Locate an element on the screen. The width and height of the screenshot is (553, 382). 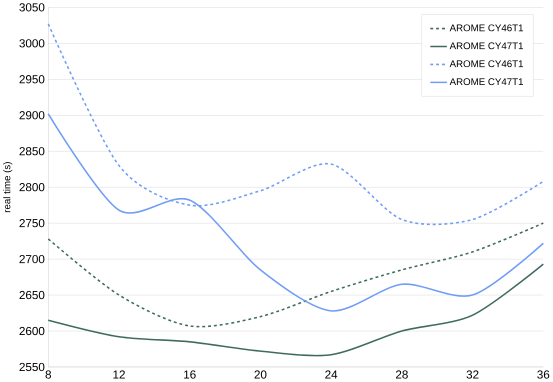
x-tick-label: 12 is located at coordinates (119, 374).